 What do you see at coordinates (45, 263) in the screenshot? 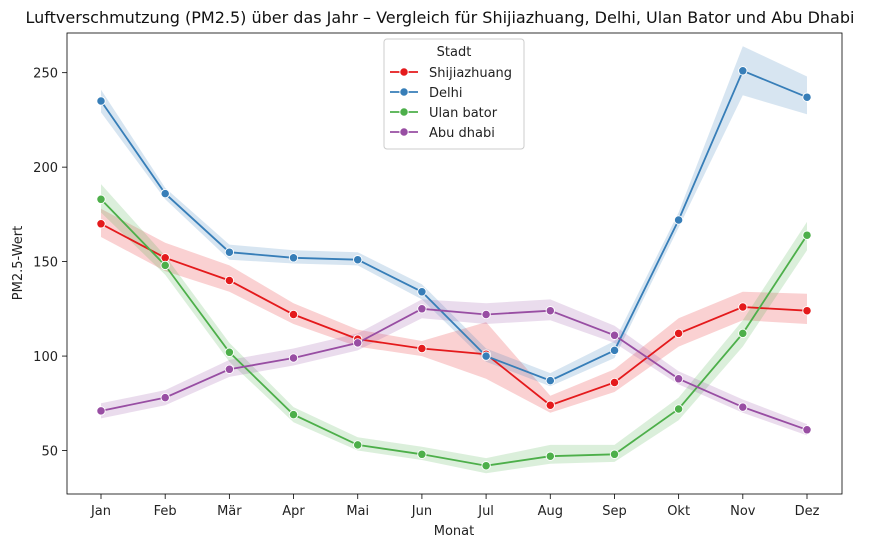
I see `y-tick-label: 150` at bounding box center [45, 263].